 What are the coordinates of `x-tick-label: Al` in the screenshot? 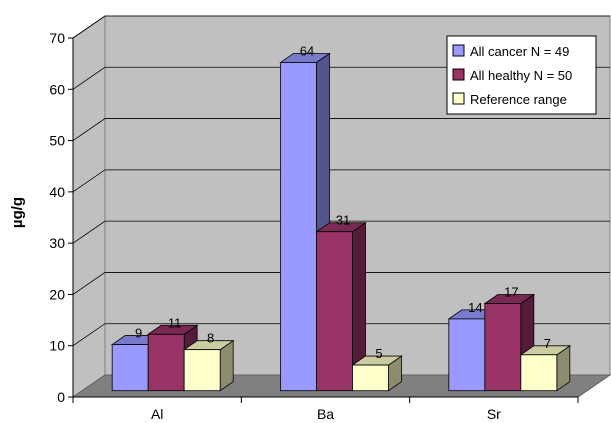 It's located at (157, 414).